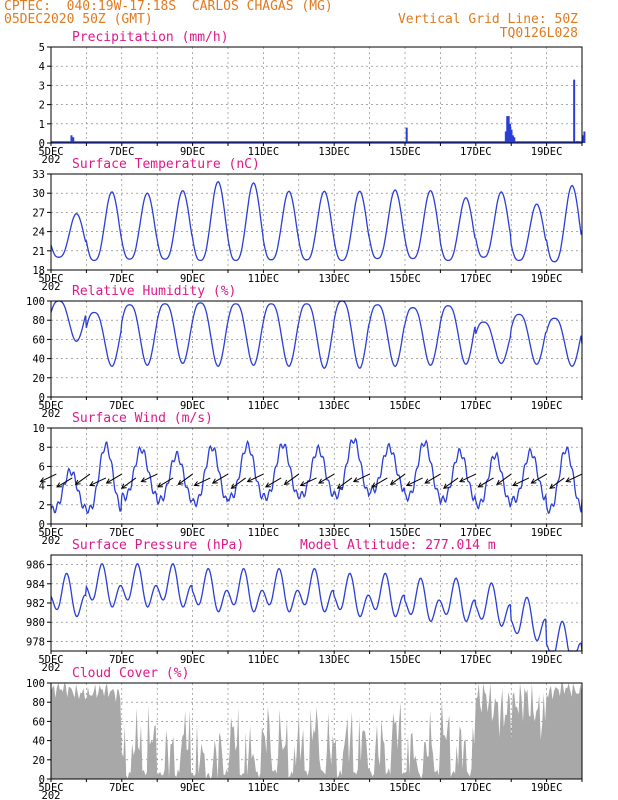  What do you see at coordinates (168, 7) in the screenshot?
I see `header-station: CPTEC: 040:19W-17:18S CARLOS CHAGAS (MG)` at bounding box center [168, 7].